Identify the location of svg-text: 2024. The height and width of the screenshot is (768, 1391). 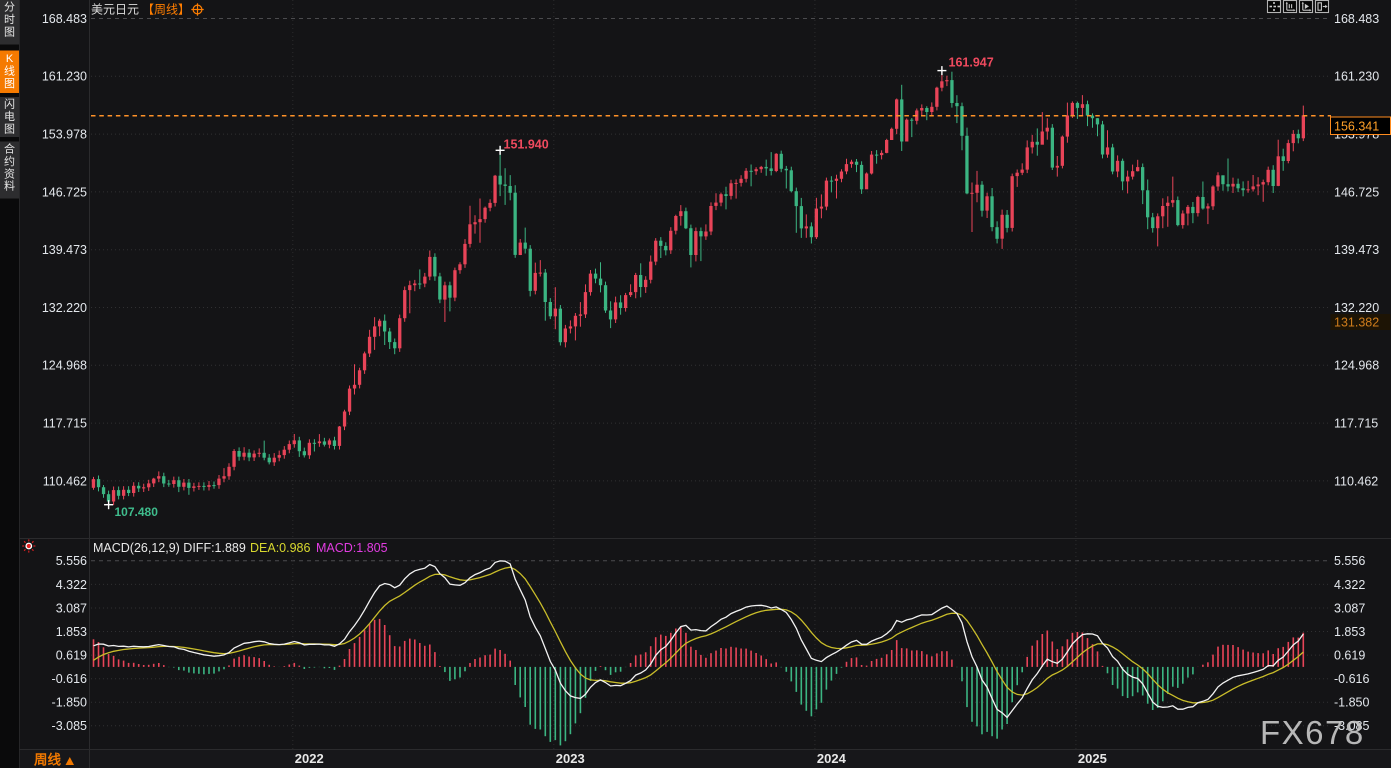
(832, 758).